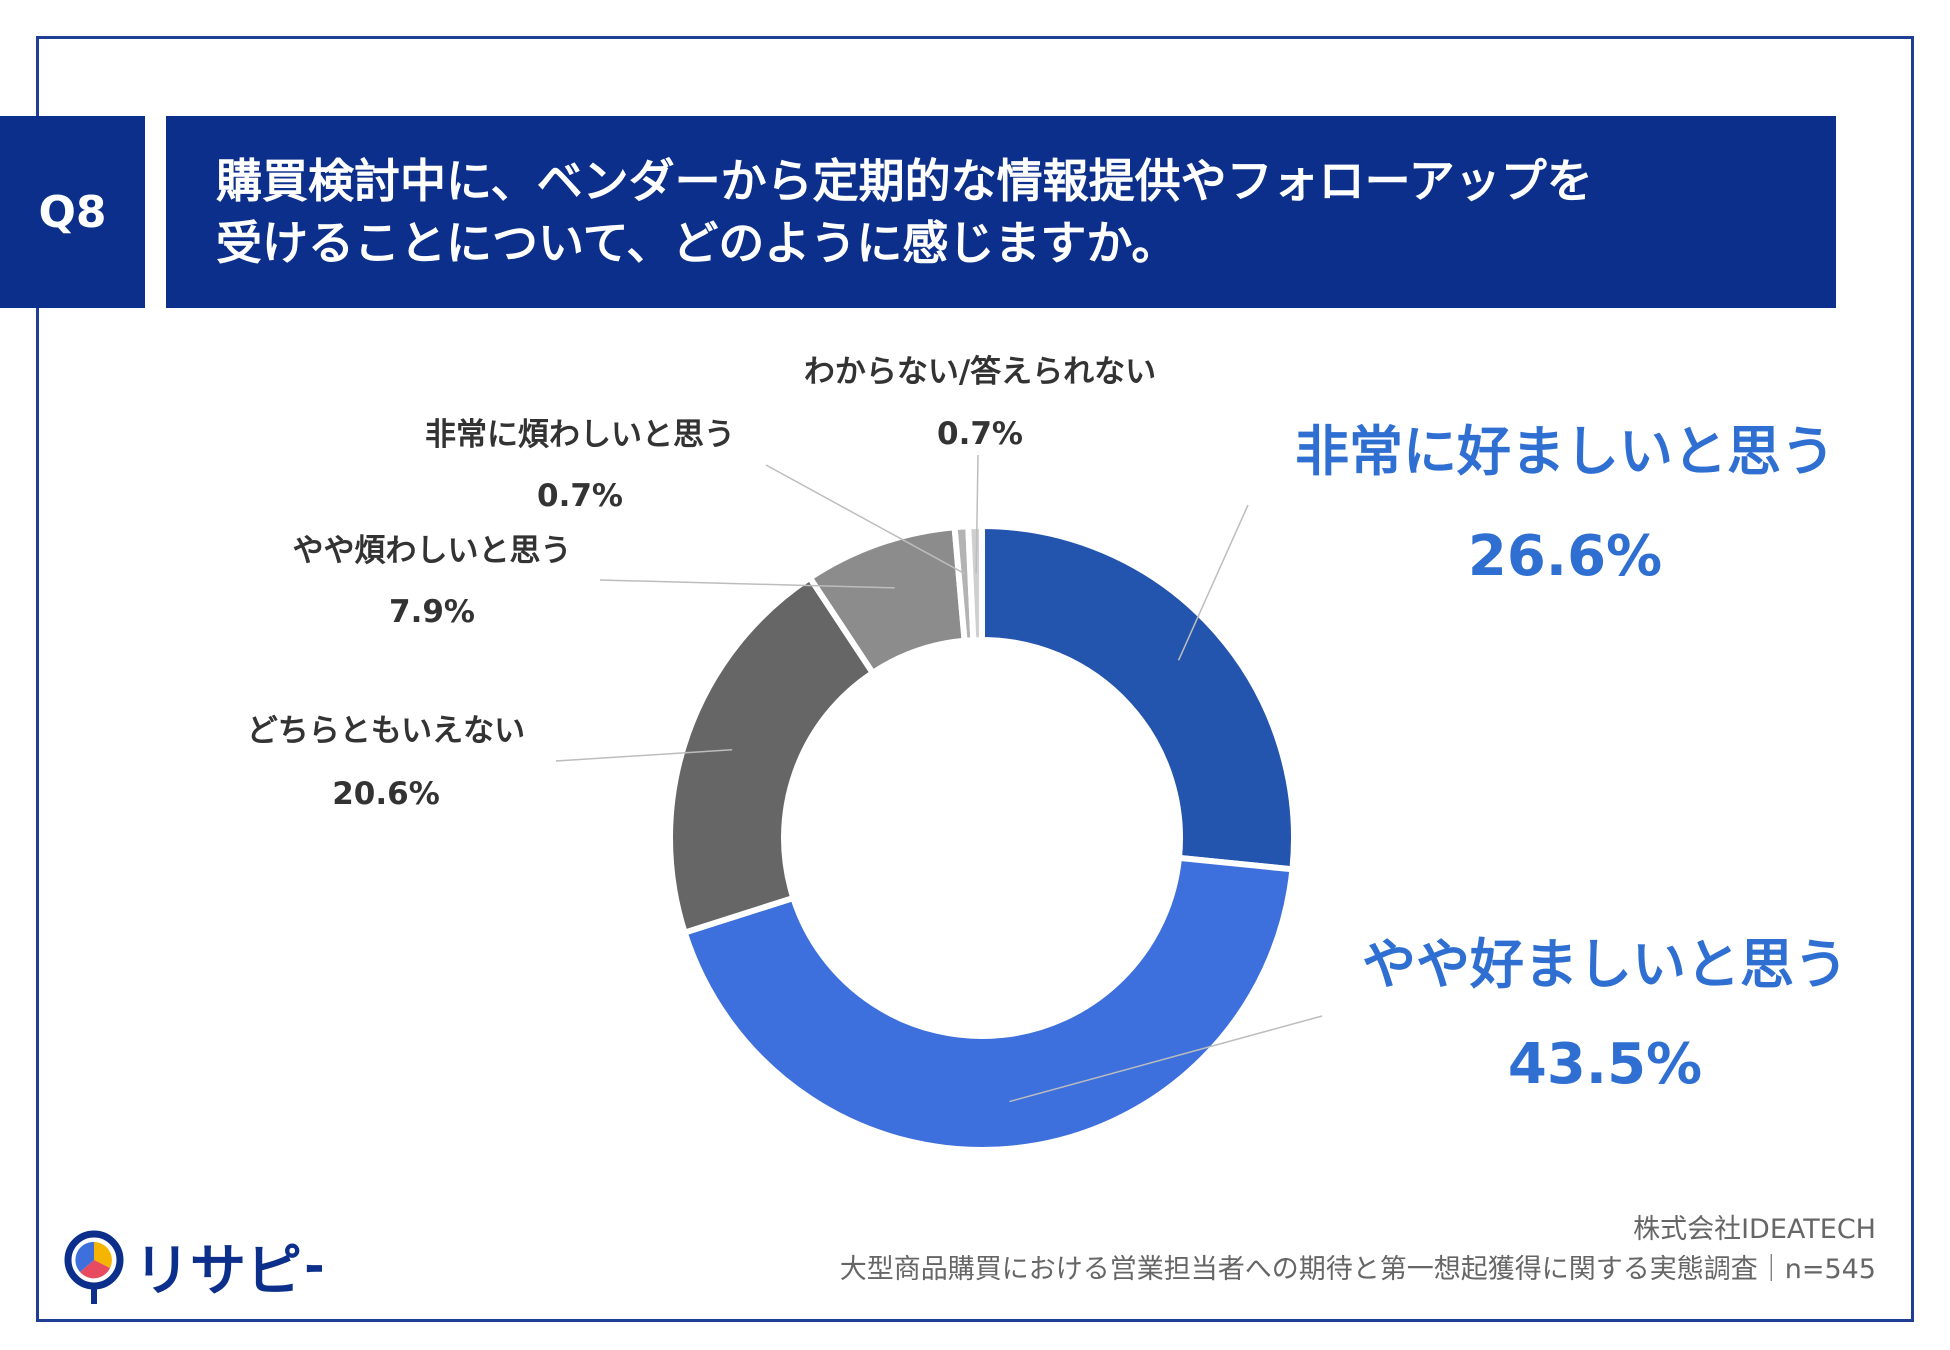  I want to click on credit-survey: 大型商品購買における営業担当者への期待と第一想起獲得に関する実態調査｜n=545, so click(1357, 1269).